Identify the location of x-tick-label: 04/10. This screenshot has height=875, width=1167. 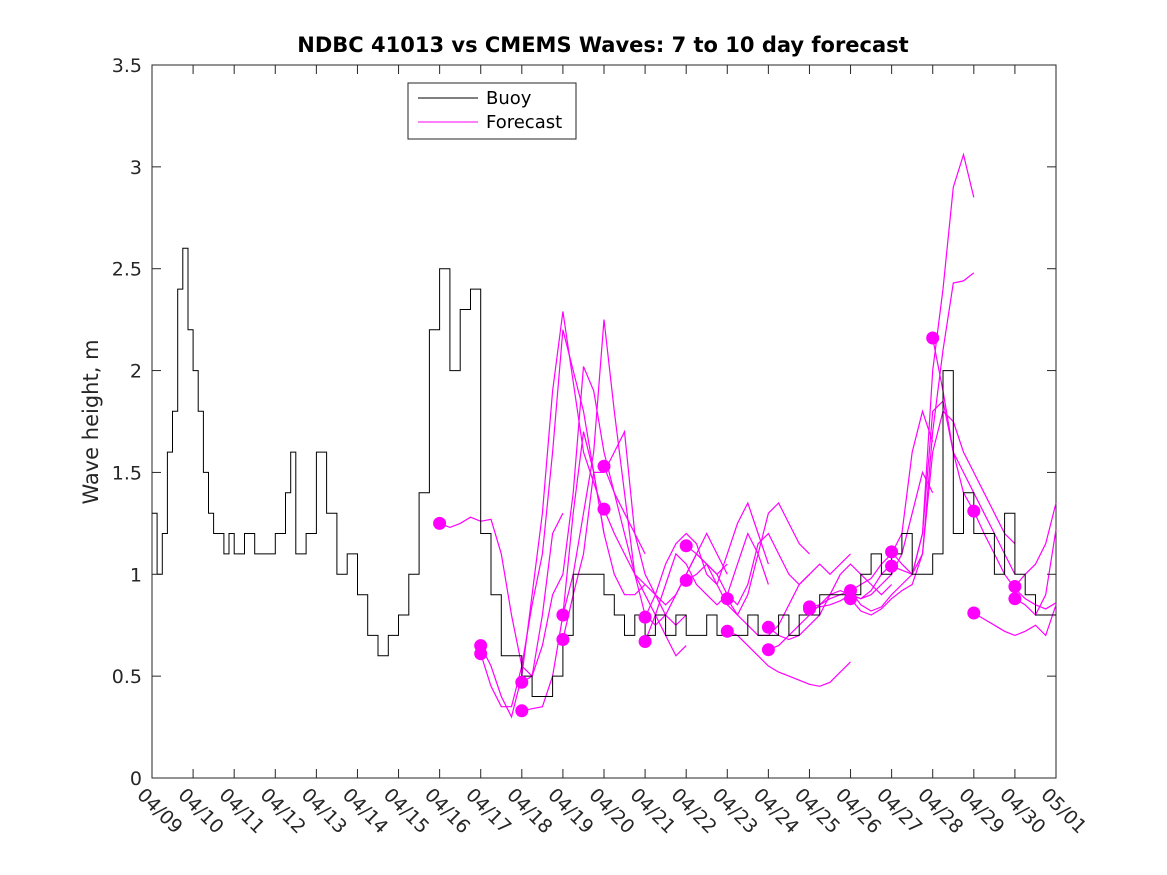
(201, 811).